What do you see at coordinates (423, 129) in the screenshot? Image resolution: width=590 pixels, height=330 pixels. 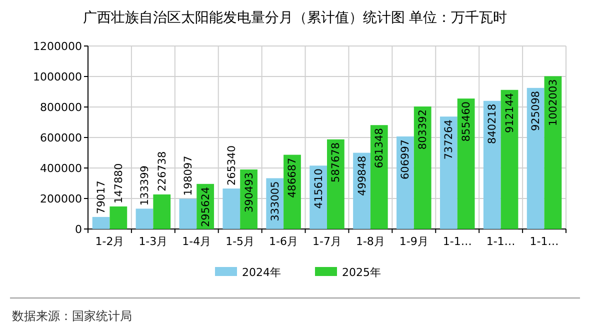 I see `data-label: 803392` at bounding box center [423, 129].